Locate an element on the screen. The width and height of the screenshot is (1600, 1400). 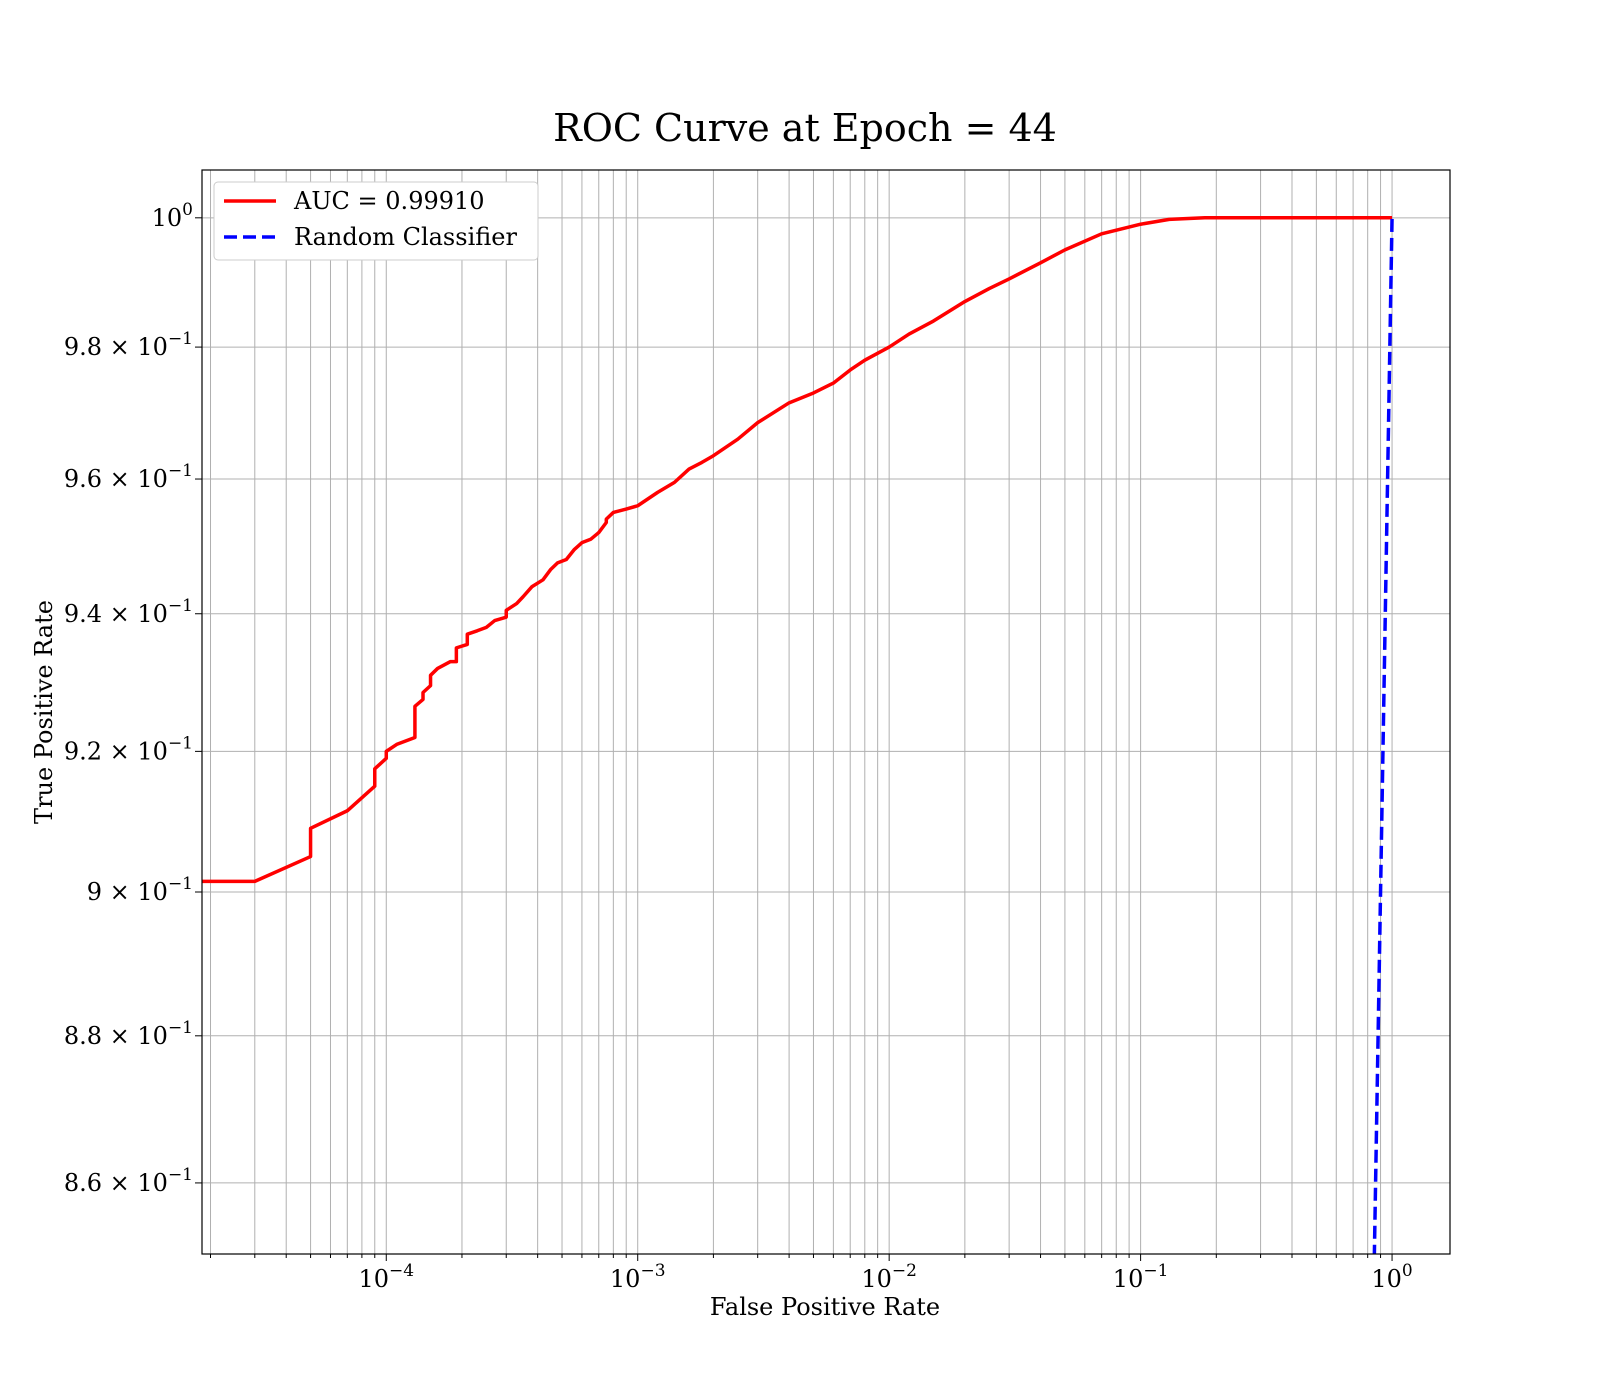
y-axis-label: True Positive Rate is located at coordinates (44, 712).